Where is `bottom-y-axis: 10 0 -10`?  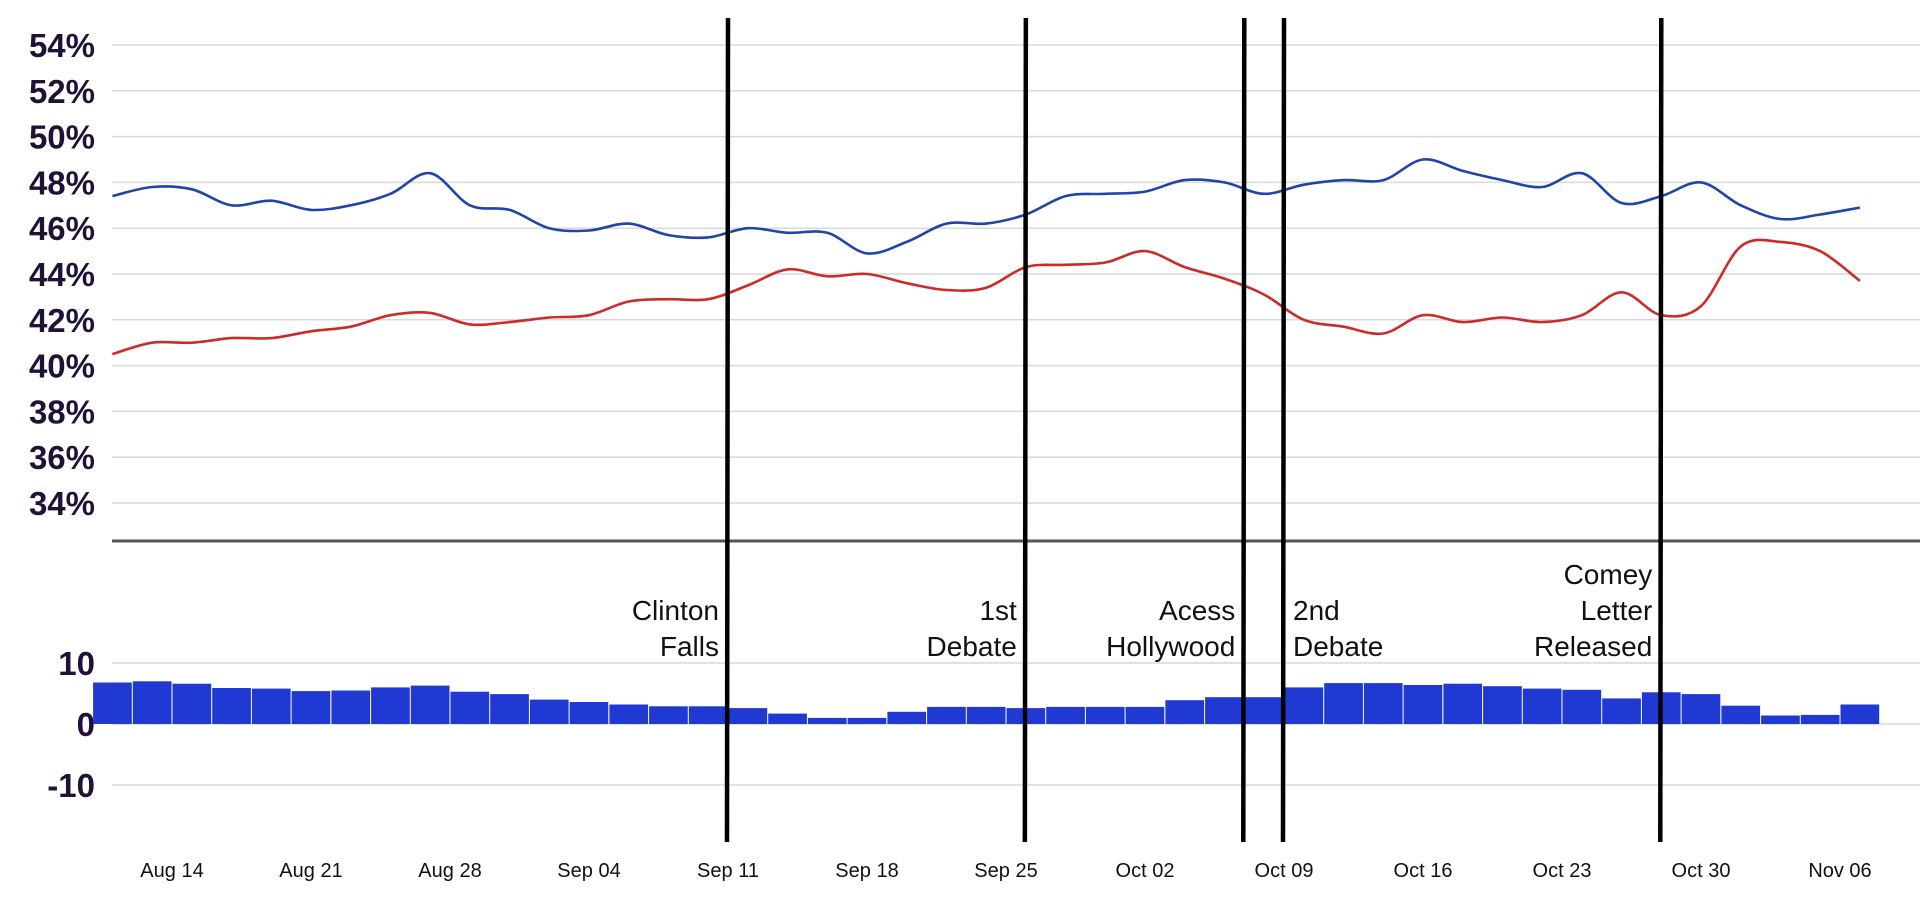
bottom-y-axis: 10 0 -10 is located at coordinates (71, 724).